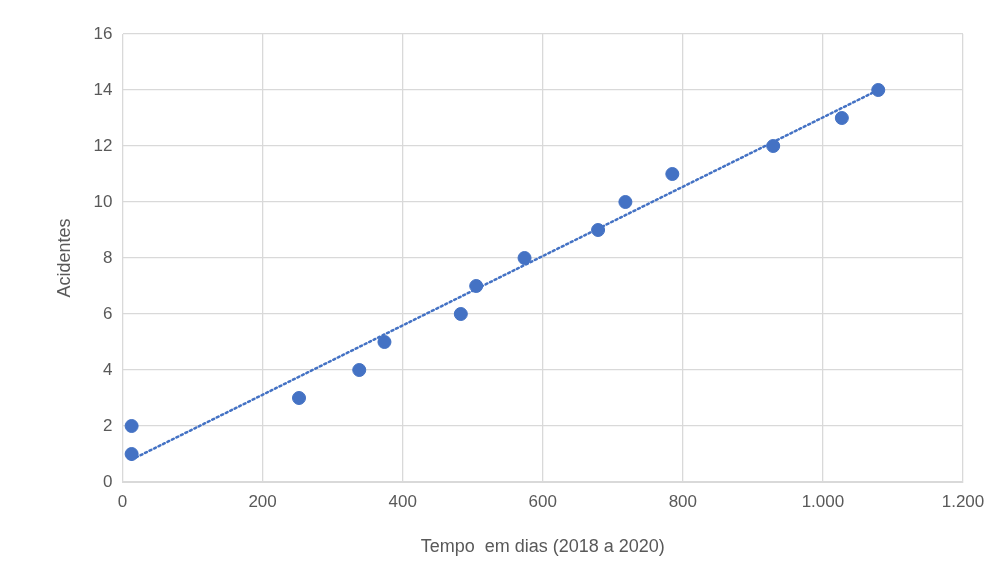 Image resolution: width=1007 pixels, height=580 pixels. Describe the element at coordinates (103, 33) in the screenshot. I see `y-tick-label: 16` at that location.